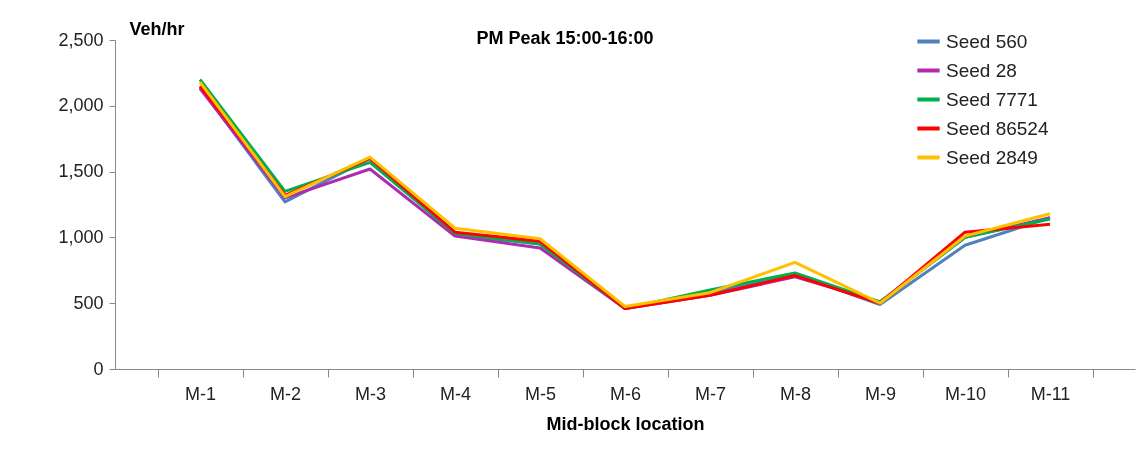  What do you see at coordinates (992, 99) in the screenshot?
I see `legend-label: Seed 7771` at bounding box center [992, 99].